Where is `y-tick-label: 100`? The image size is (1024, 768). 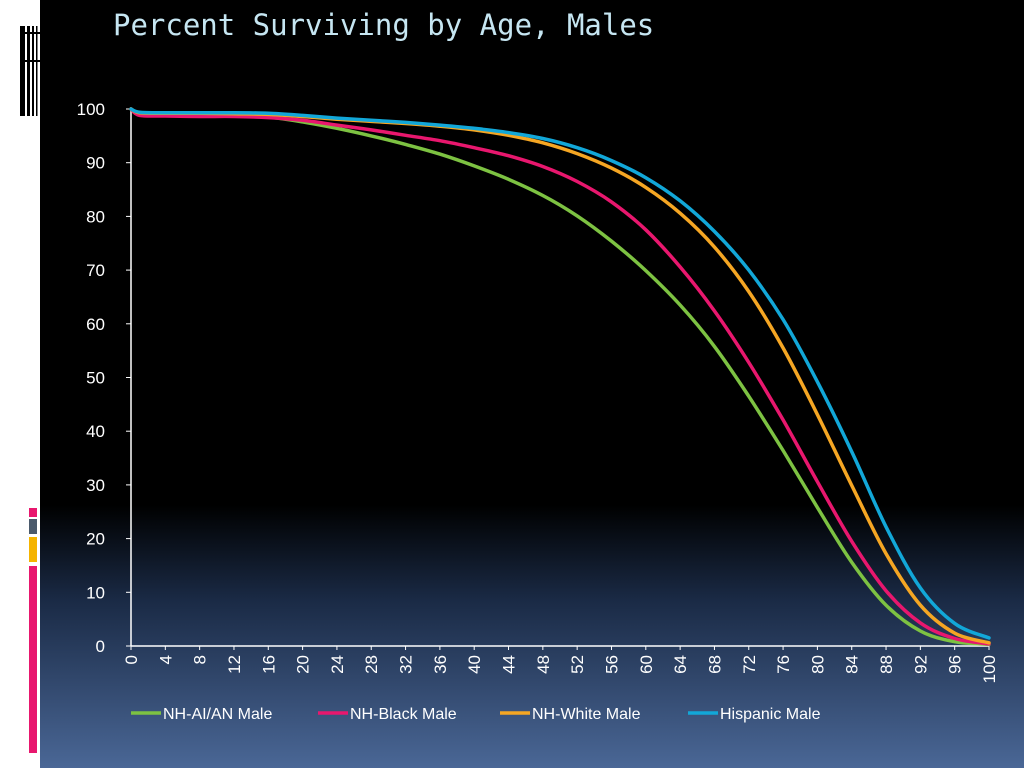 y-tick-label: 100 is located at coordinates (91, 109).